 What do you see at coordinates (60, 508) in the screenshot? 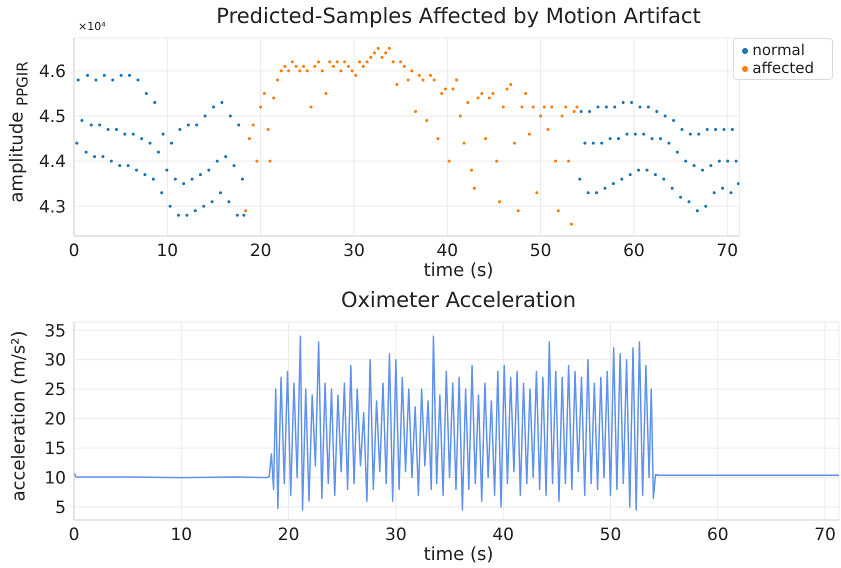
I see `y-tick-label: 5` at bounding box center [60, 508].